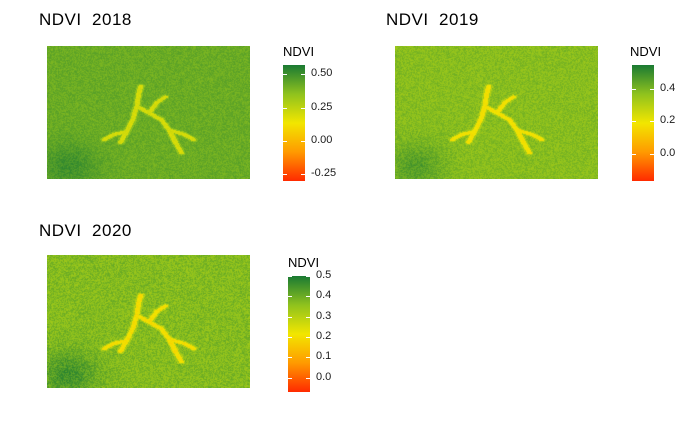 The image size is (700, 432). I want to click on panel-title: NDVI 2018, so click(85, 19).